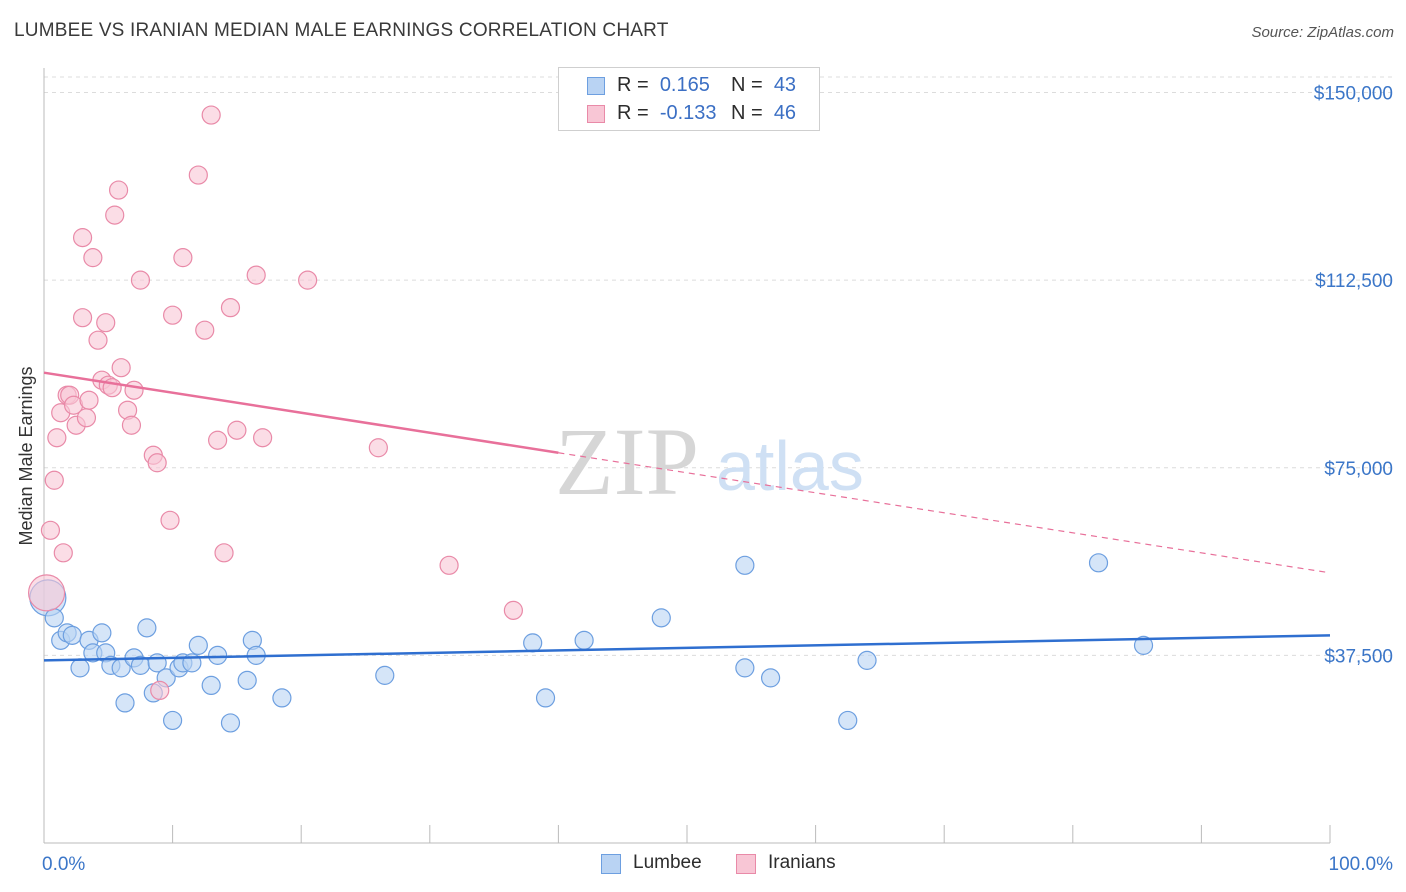  Describe the element at coordinates (688, 113) in the screenshot. I see `iranians-r-value: -0.133` at that location.